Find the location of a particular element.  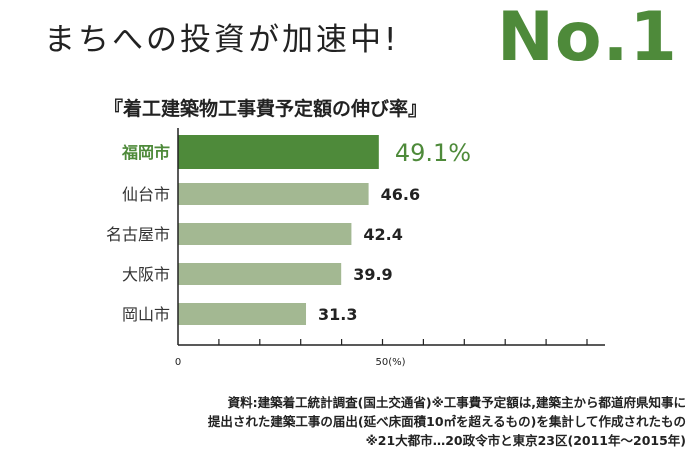

category-label: 福岡市 is located at coordinates (145, 152).